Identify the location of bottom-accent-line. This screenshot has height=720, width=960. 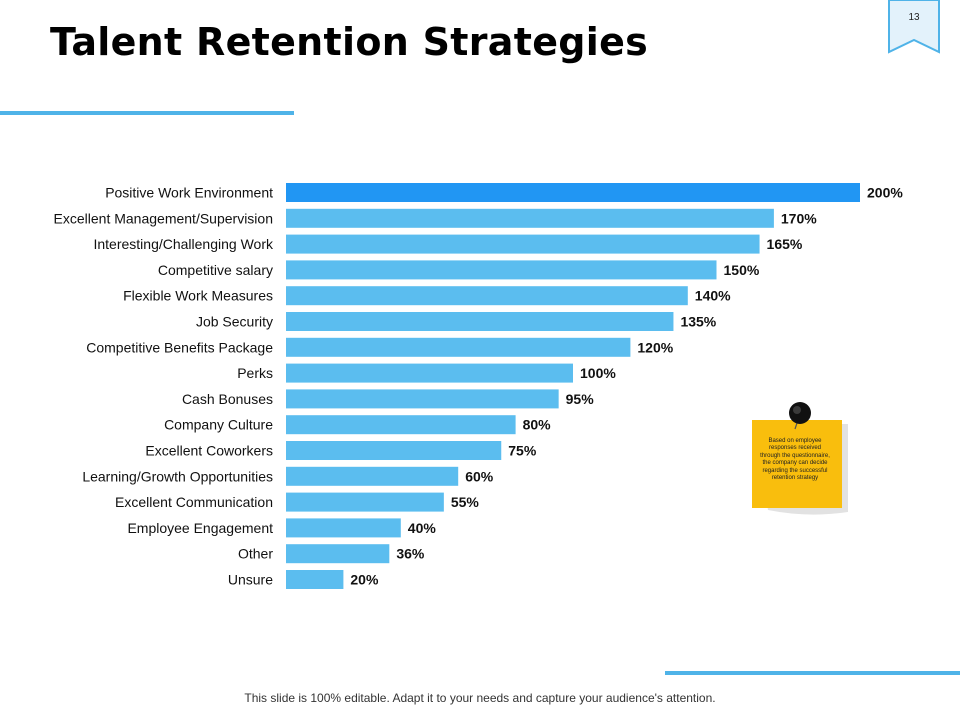
(812, 673).